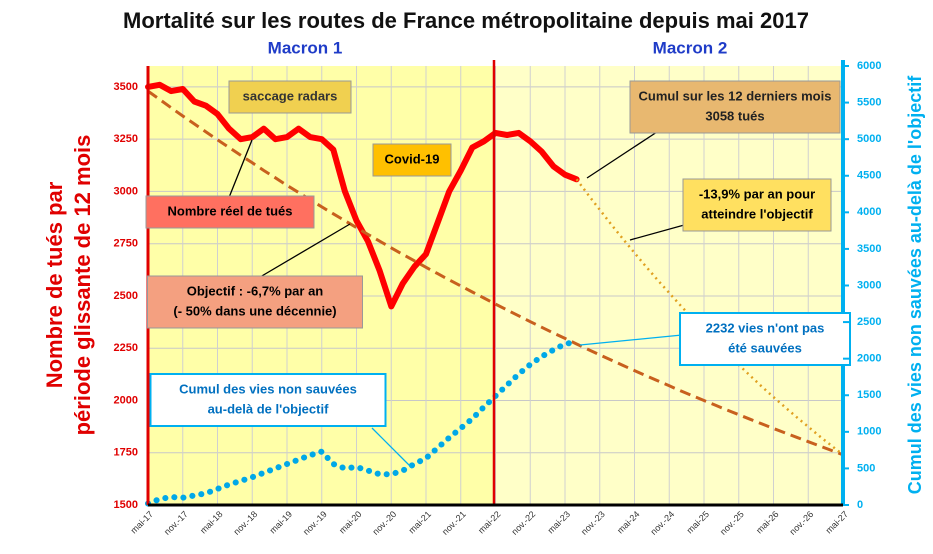  Describe the element at coordinates (254, 310) in the screenshot. I see `annotation-text: (- 50% dans une décennie)` at that location.